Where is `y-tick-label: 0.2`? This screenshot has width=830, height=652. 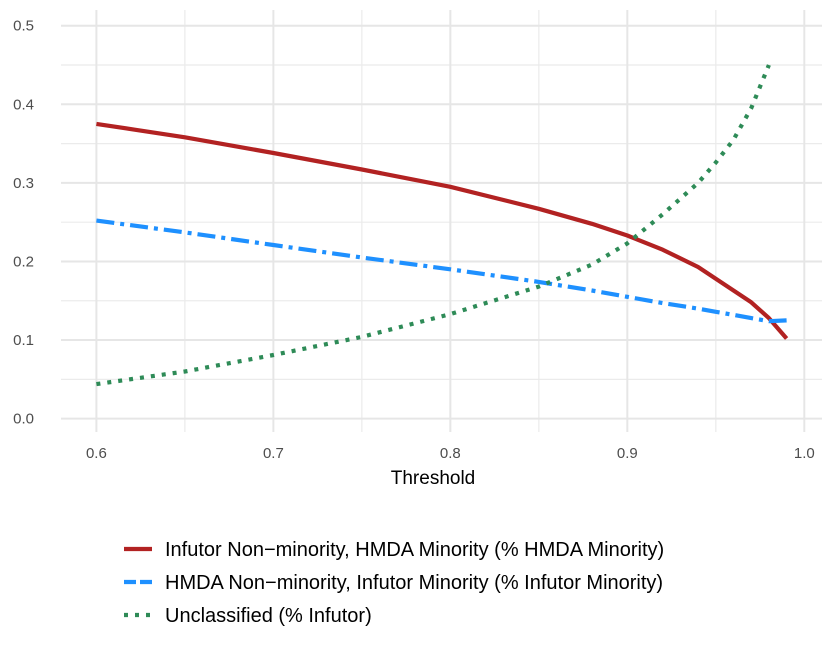 y-tick-label: 0.2 is located at coordinates (23, 261).